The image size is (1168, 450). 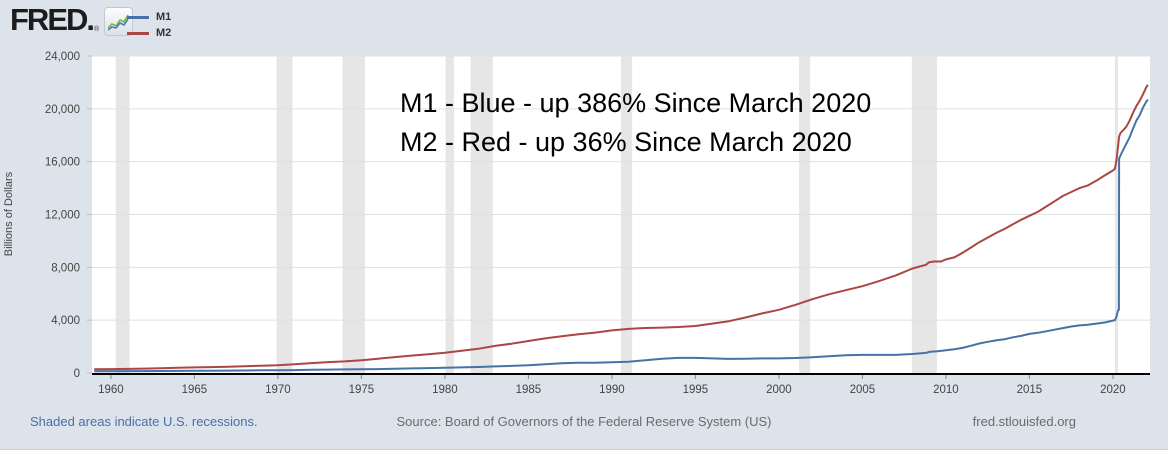 What do you see at coordinates (138, 33) in the screenshot?
I see `m2-line-swatch` at bounding box center [138, 33].